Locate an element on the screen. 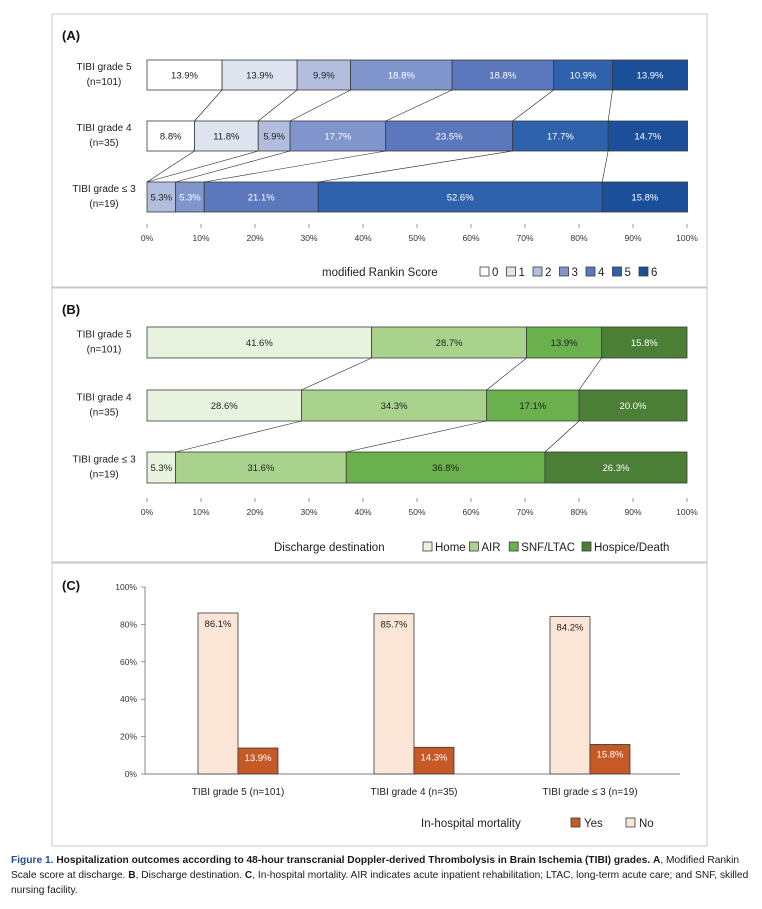 This screenshot has height=909, width=762. rankin-tick-label: 60% is located at coordinates (470, 238).